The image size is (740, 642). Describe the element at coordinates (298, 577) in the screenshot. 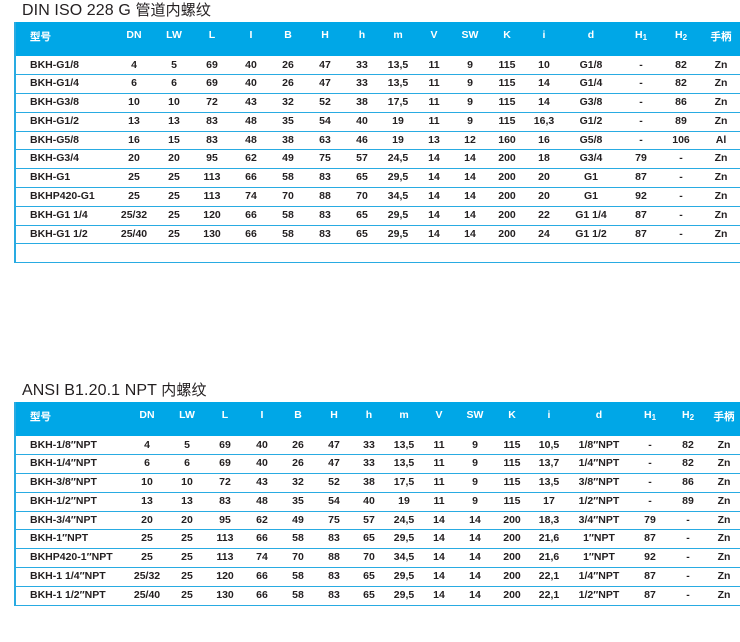

I see `cell-b: 58` at that location.